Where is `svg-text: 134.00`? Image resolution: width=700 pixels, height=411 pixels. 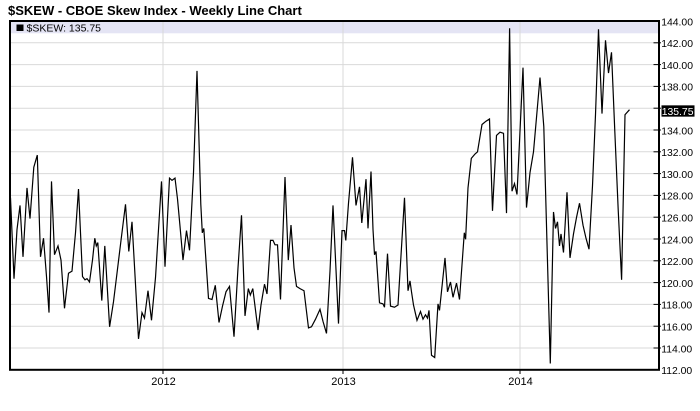 svg-text: 134.00 is located at coordinates (677, 131).